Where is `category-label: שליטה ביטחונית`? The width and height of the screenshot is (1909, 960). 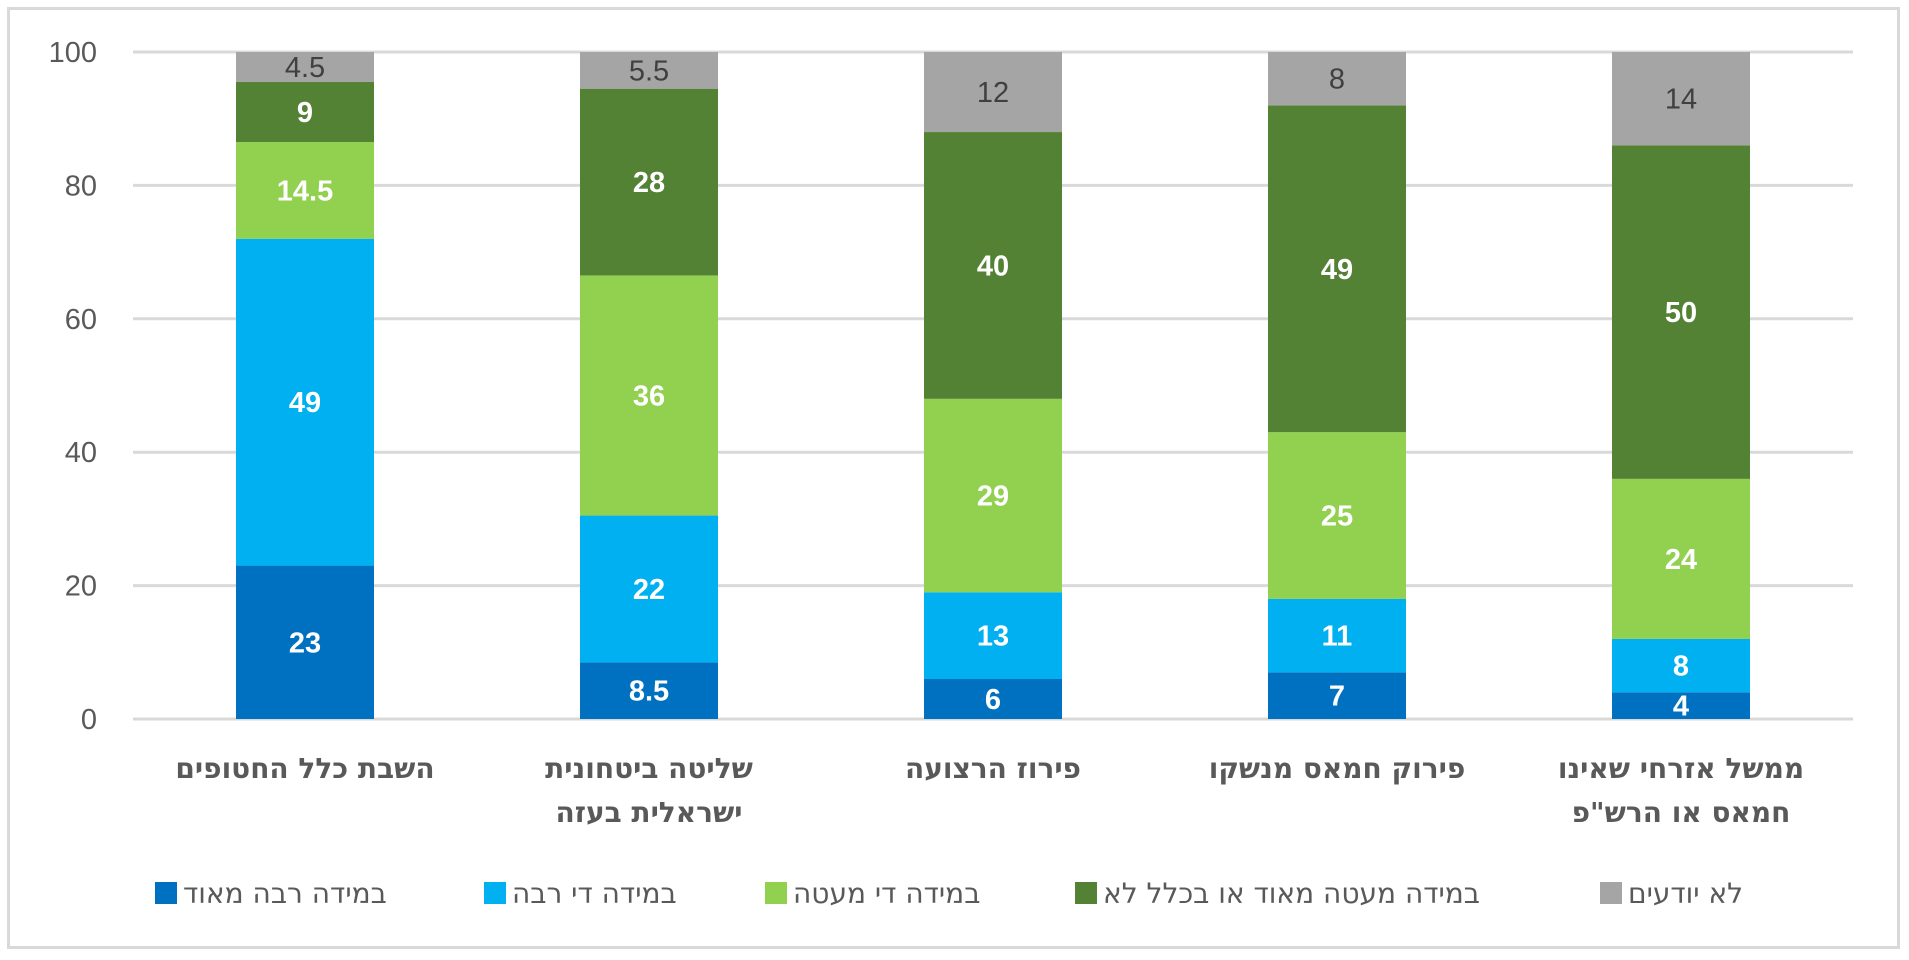
category-label: שליטה ביטחונית is located at coordinates (649, 768).